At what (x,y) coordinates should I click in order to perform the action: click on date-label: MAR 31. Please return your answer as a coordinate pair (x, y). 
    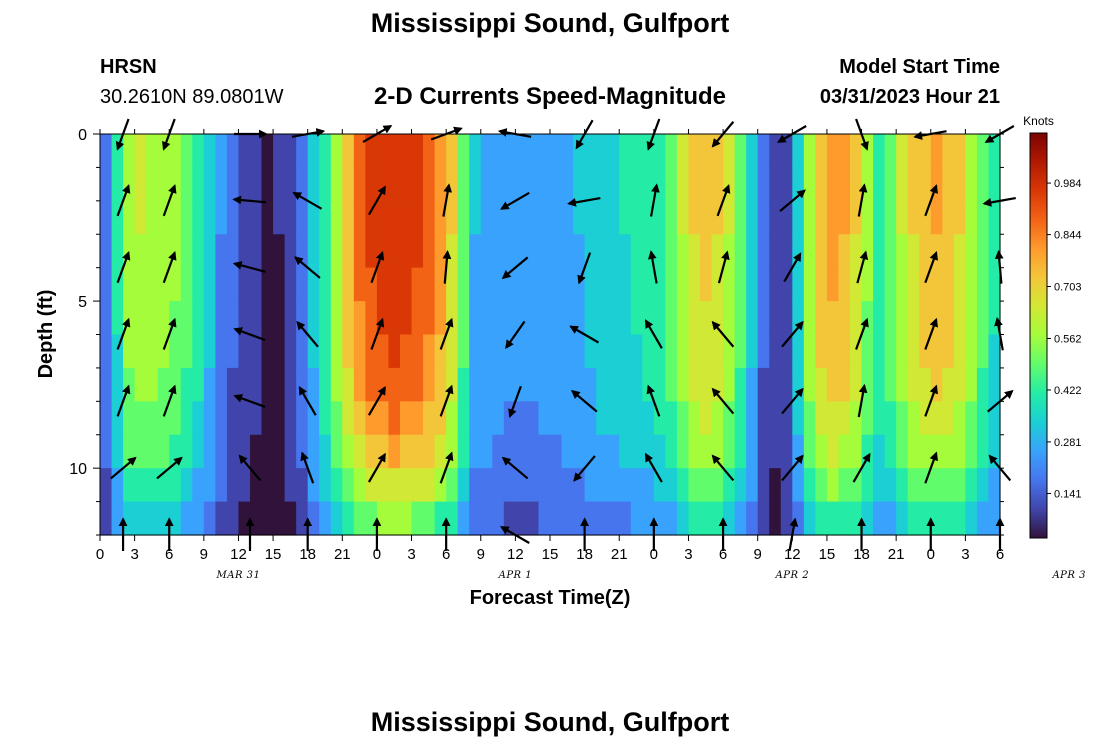
    Looking at the image, I should click on (238, 575).